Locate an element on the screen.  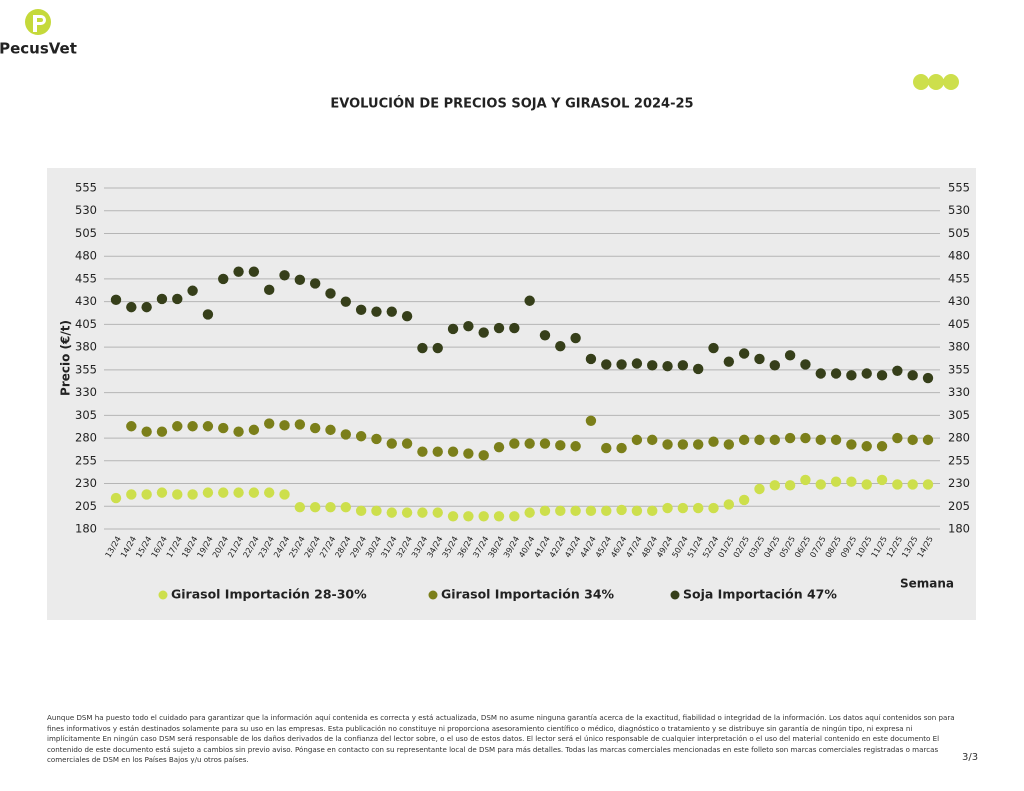
legend-label: Girasol Importación 28-30% is located at coordinates (269, 594).